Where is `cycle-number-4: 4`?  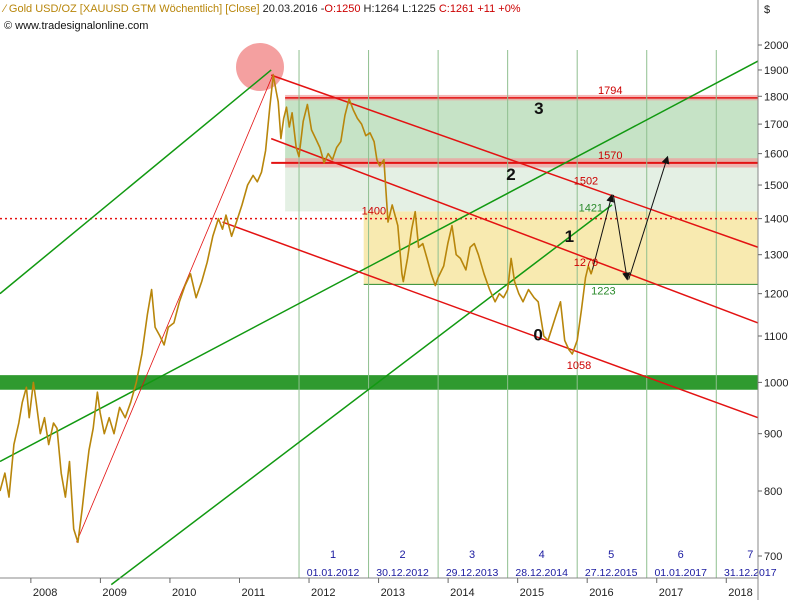 cycle-number-4: 4 is located at coordinates (542, 555).